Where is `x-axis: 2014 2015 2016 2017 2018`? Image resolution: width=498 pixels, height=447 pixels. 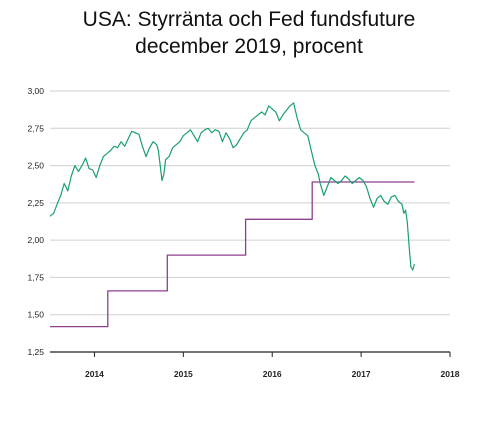 x-axis: 2014 2015 2016 2017 2018 is located at coordinates (255, 365).